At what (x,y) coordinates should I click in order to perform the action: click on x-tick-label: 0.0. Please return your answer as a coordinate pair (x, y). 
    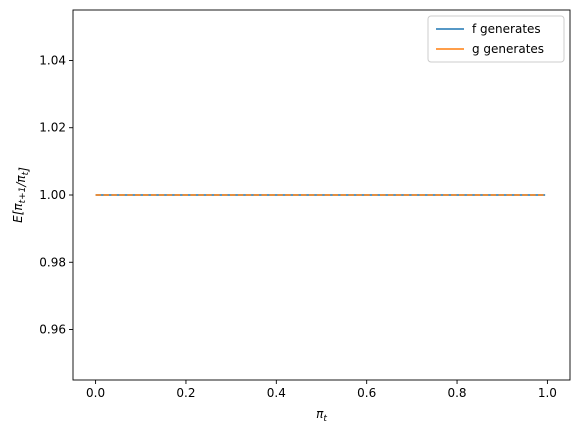
    Looking at the image, I should click on (95, 393).